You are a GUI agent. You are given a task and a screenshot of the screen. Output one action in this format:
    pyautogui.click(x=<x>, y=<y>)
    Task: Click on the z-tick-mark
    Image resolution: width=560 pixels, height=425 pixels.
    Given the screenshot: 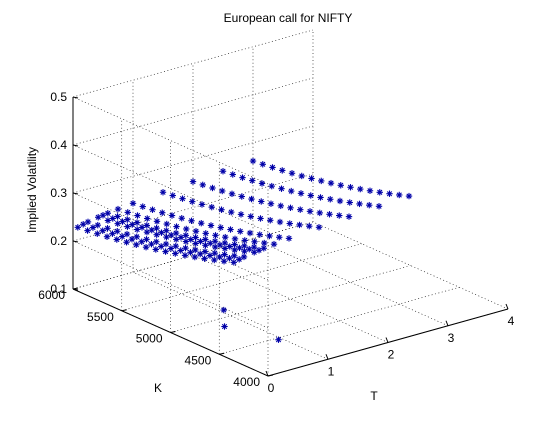 What is the action you would take?
    pyautogui.click(x=75, y=289)
    